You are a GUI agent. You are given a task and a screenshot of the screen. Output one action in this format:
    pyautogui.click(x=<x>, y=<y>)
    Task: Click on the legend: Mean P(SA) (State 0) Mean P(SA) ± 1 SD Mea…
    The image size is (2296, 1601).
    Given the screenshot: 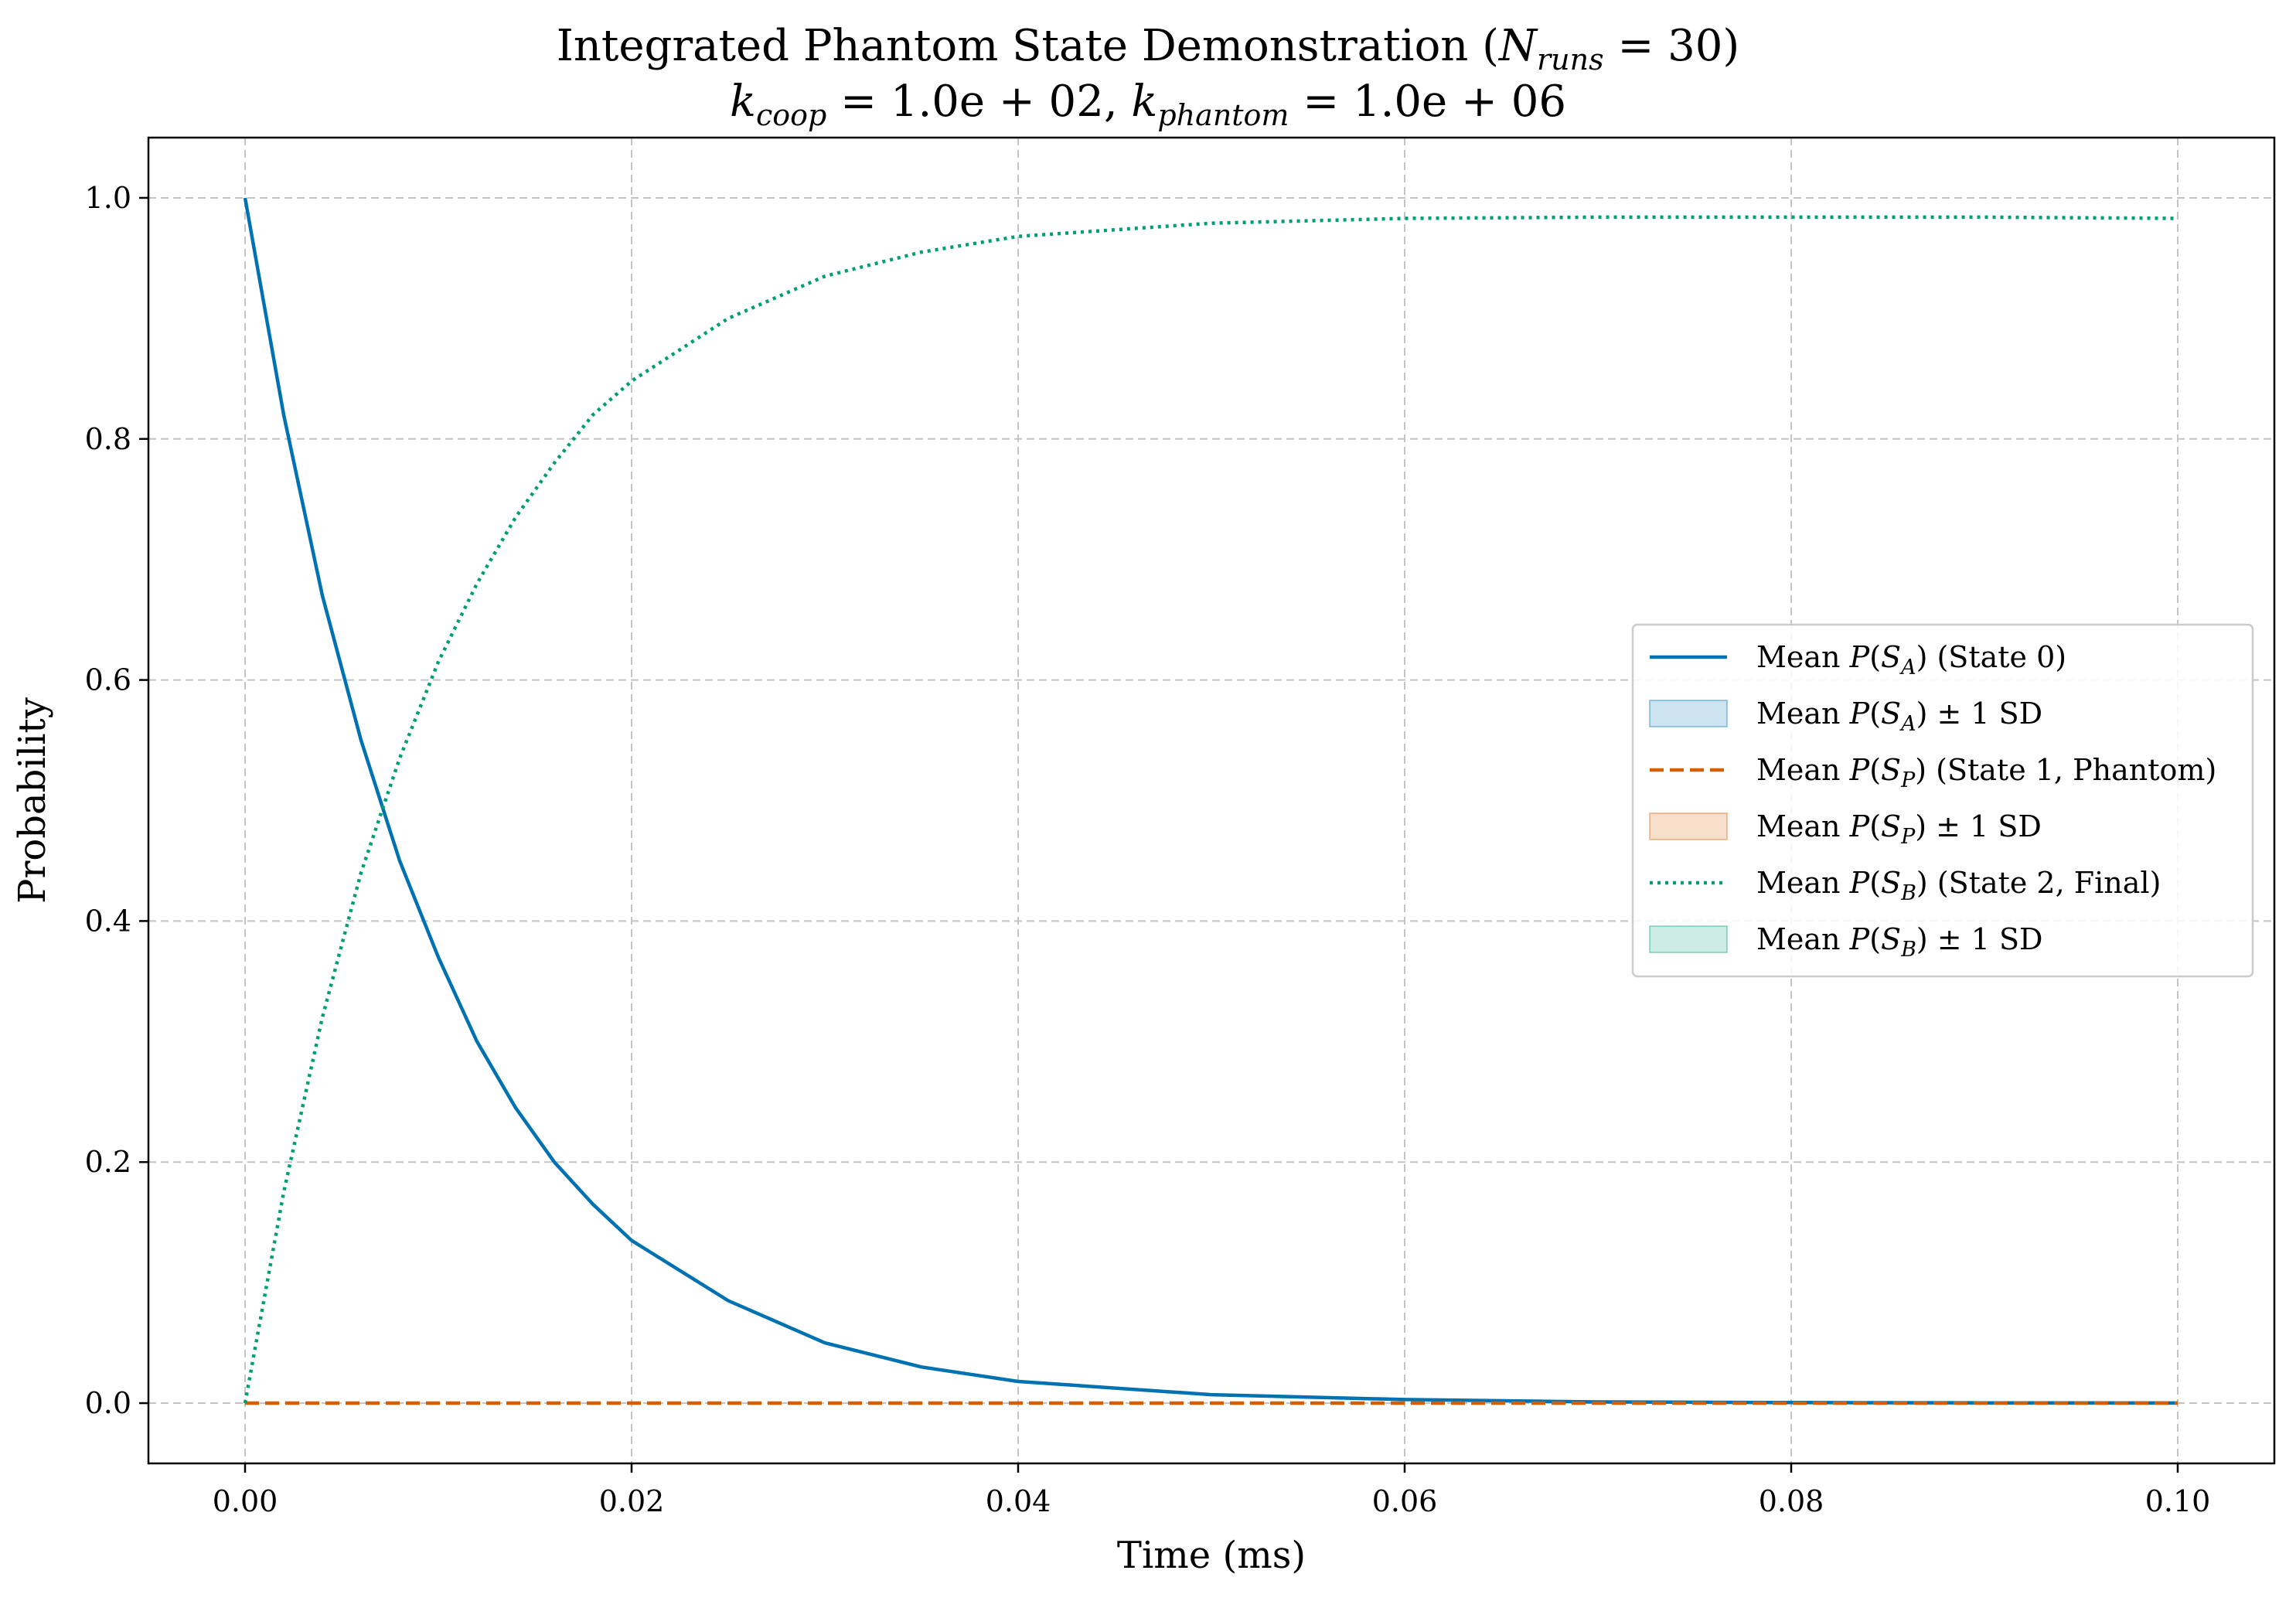 What is the action you would take?
    pyautogui.click(x=1942, y=800)
    